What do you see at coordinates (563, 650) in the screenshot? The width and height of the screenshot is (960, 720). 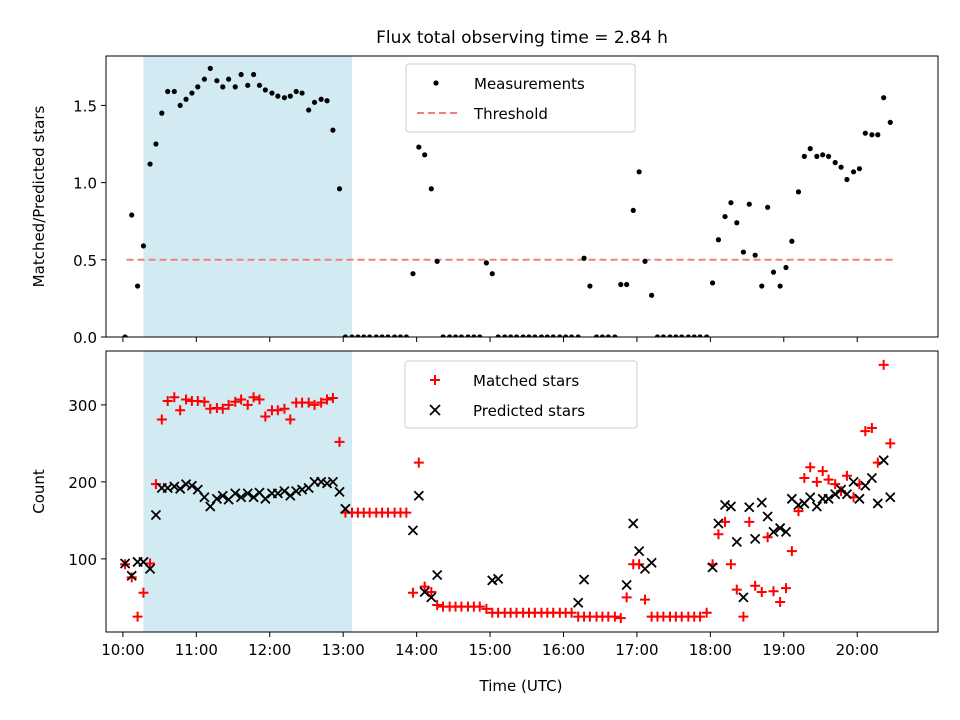 I see `x-tick-label: 16:00` at bounding box center [563, 650].